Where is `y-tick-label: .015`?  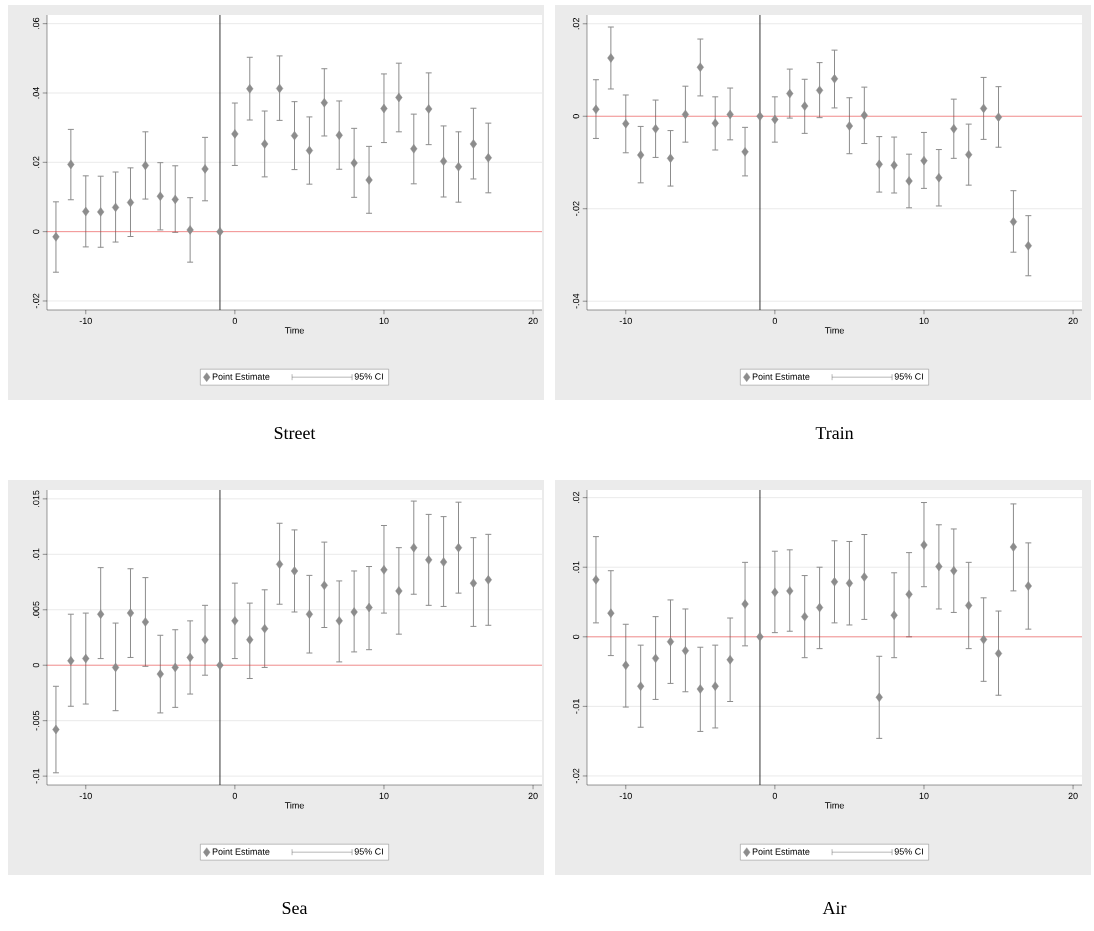 y-tick-label: .015 is located at coordinates (36, 498).